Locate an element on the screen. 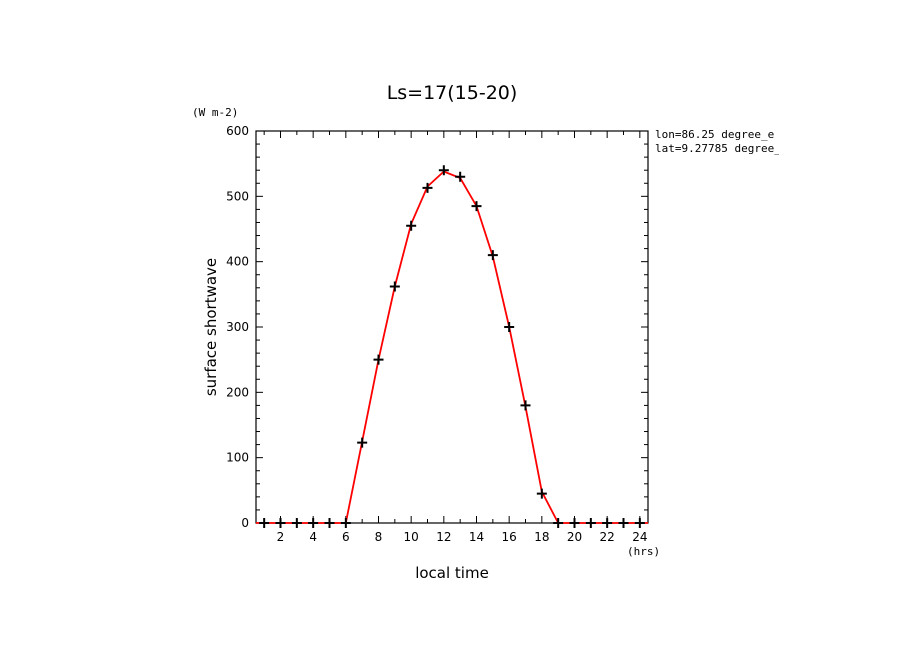 The width and height of the screenshot is (904, 654). y-tick-label: 400 is located at coordinates (237, 262).